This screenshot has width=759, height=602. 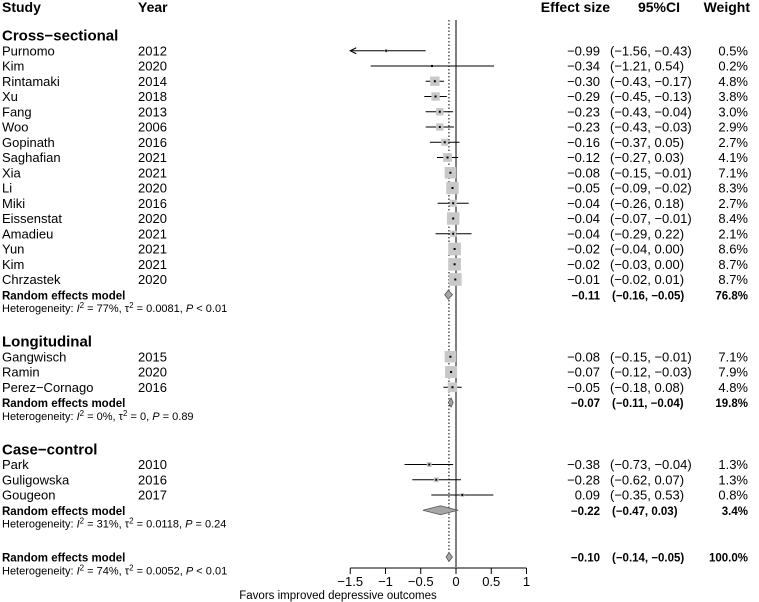 I want to click on weight-value: 0.8%, so click(x=733, y=495).